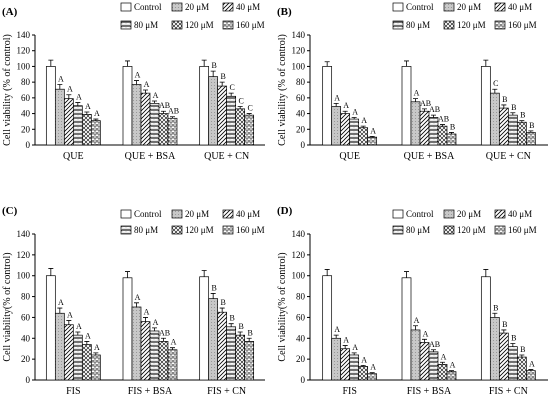 This screenshot has width=550, height=403. I want to click on legend-label: 120 μM, so click(471, 25).